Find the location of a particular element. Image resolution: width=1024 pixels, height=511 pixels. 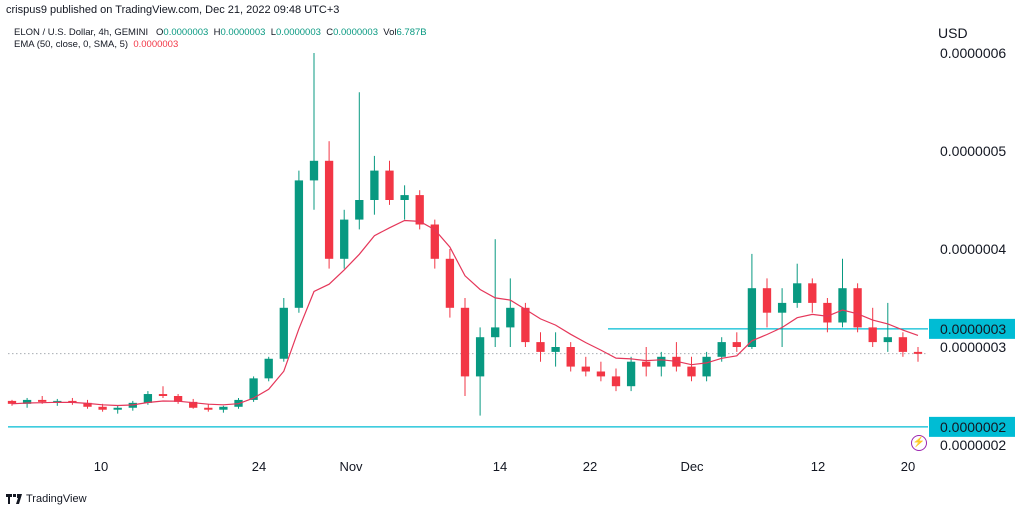

x-tick-label: 24 is located at coordinates (259, 466).